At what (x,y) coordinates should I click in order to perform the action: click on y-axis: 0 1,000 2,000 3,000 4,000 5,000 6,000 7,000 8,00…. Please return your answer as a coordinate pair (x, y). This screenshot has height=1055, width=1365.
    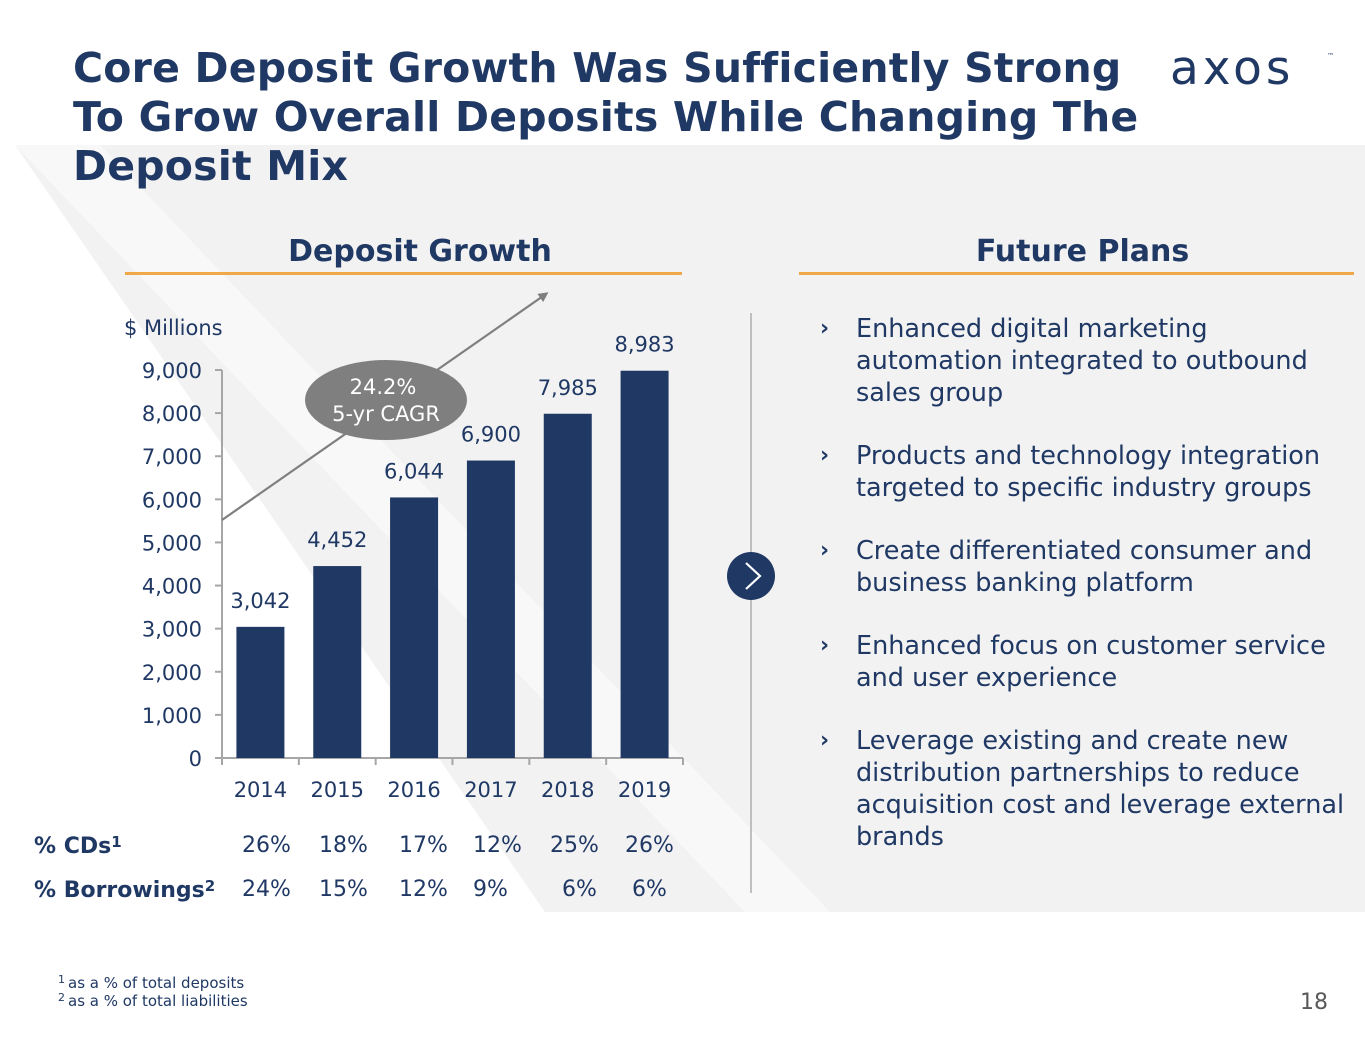
    Looking at the image, I should click on (182, 565).